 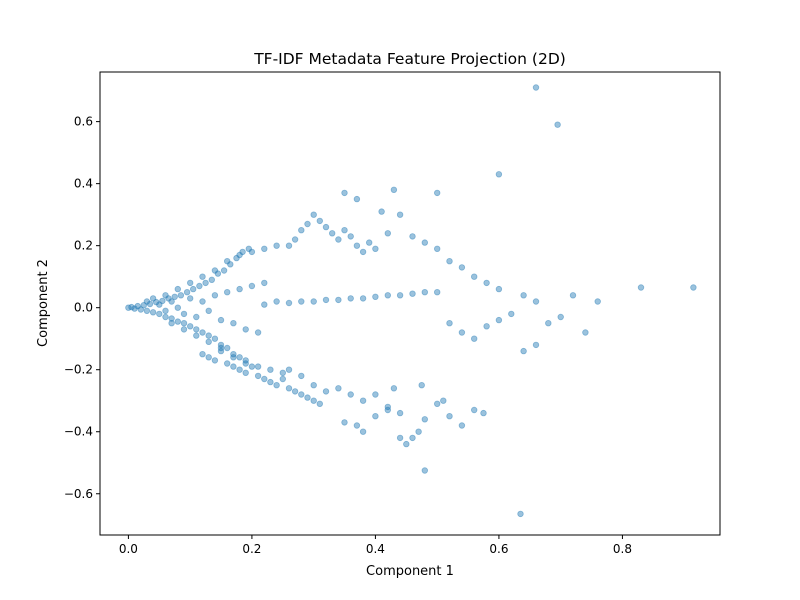 What do you see at coordinates (43, 303) in the screenshot?
I see `y-axis-label: Component 2` at bounding box center [43, 303].